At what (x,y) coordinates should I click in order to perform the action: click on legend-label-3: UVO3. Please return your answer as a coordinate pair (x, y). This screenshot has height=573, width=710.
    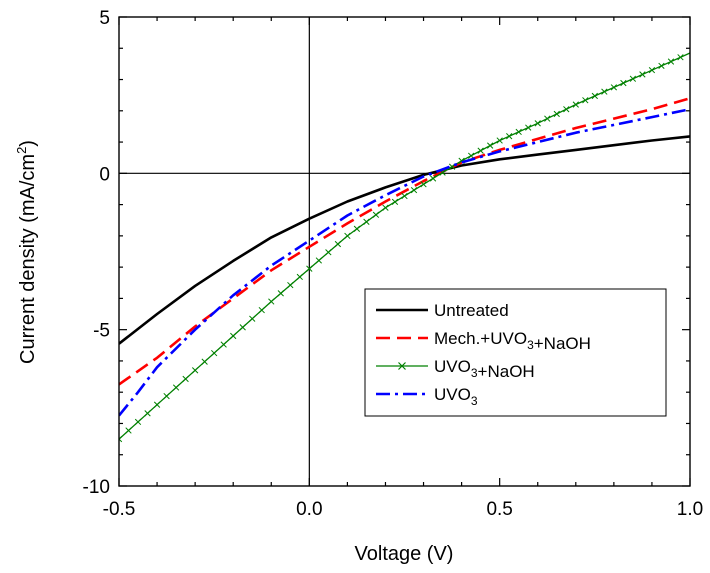
    Looking at the image, I should click on (456, 396).